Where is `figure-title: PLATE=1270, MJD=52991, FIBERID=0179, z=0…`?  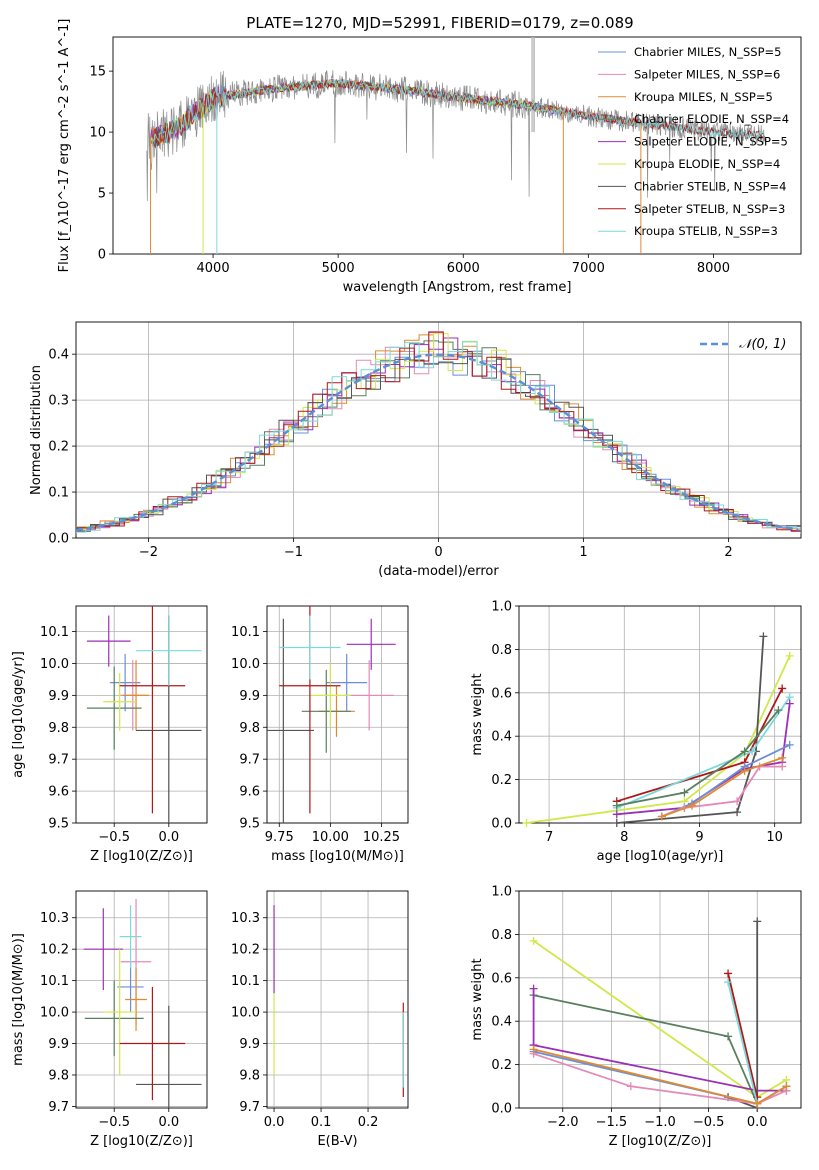
figure-title: PLATE=1270, MJD=52991, FIBERID=0179, z=0… is located at coordinates (439, 23).